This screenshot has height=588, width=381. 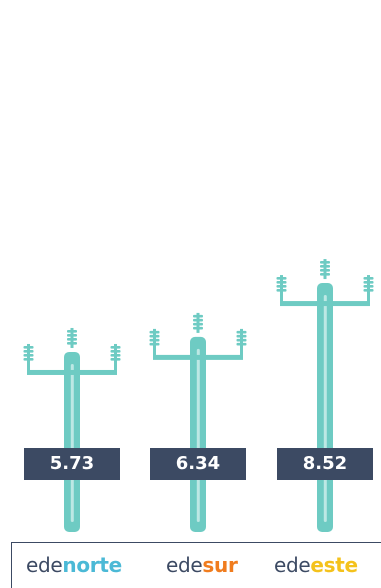 I want to click on pole-edesur, so click(x=198, y=422).